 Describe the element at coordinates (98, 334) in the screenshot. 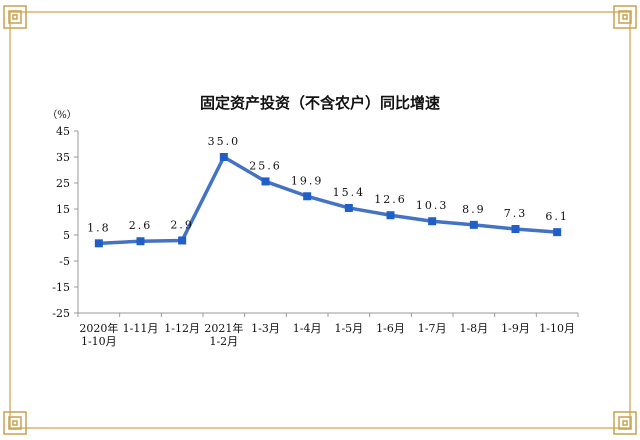

I see `x-tick-label: 2020年 1-10月` at that location.